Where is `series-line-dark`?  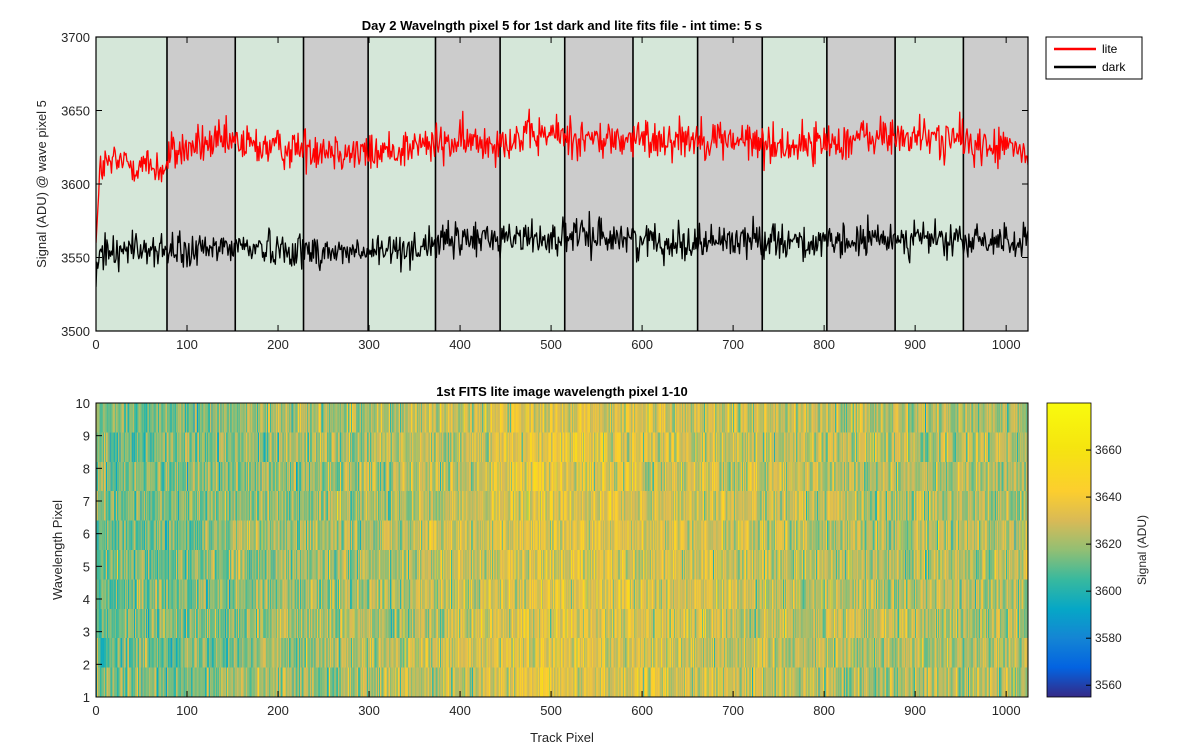
series-line-dark is located at coordinates (562, 248).